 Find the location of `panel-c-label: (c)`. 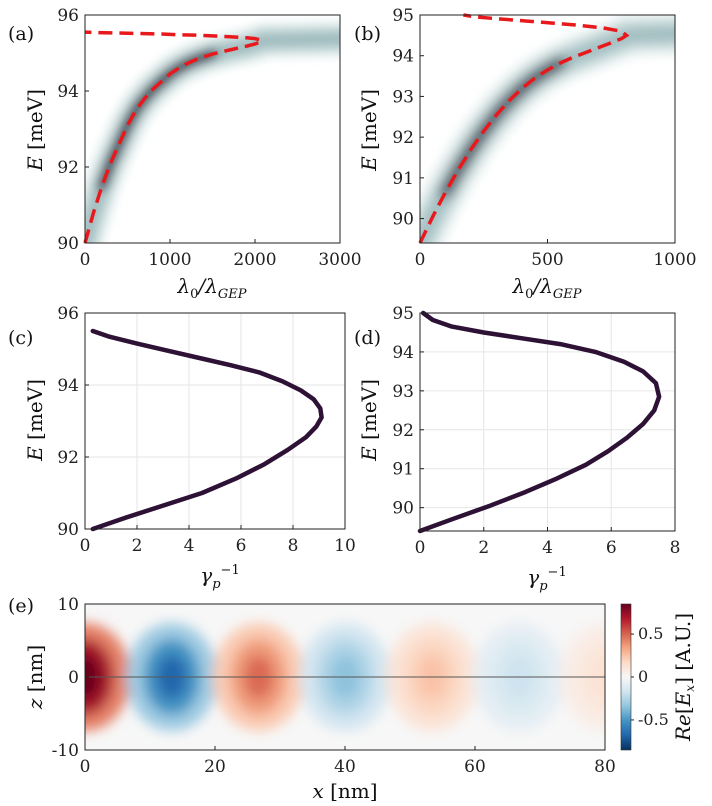

panel-c-label: (c) is located at coordinates (20, 338).